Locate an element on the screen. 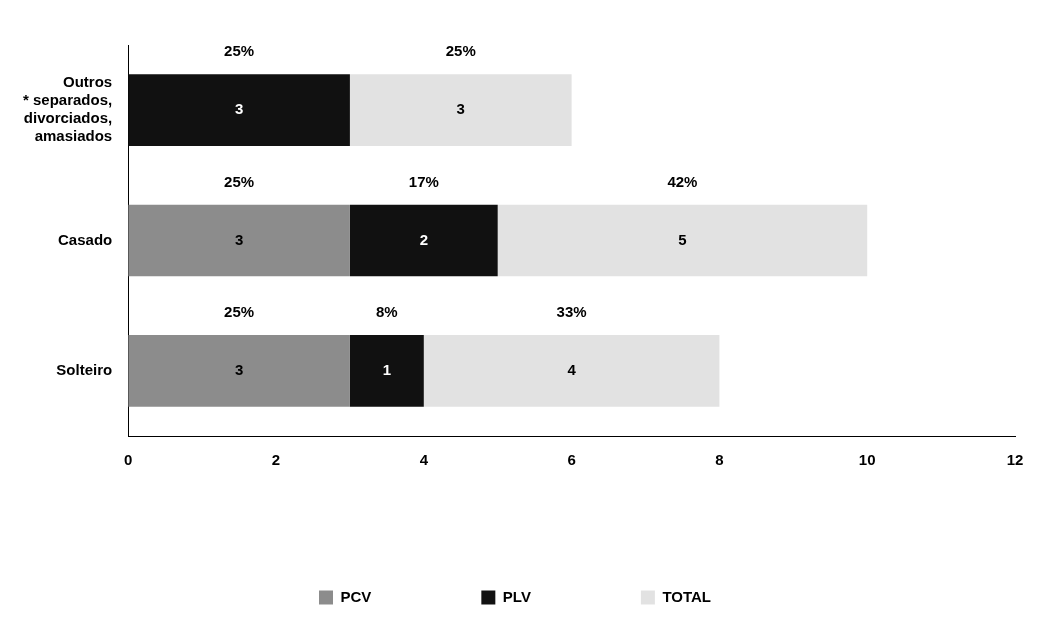 The height and width of the screenshot is (630, 1051). data-label: 5 is located at coordinates (682, 239).